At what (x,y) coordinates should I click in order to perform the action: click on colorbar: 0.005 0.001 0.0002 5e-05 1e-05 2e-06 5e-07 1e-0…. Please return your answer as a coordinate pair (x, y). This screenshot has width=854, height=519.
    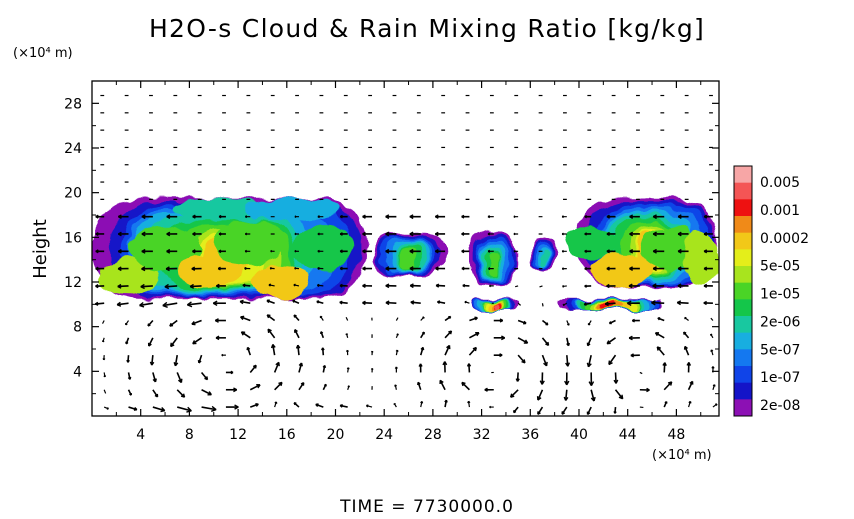
    Looking at the image, I should click on (771, 291).